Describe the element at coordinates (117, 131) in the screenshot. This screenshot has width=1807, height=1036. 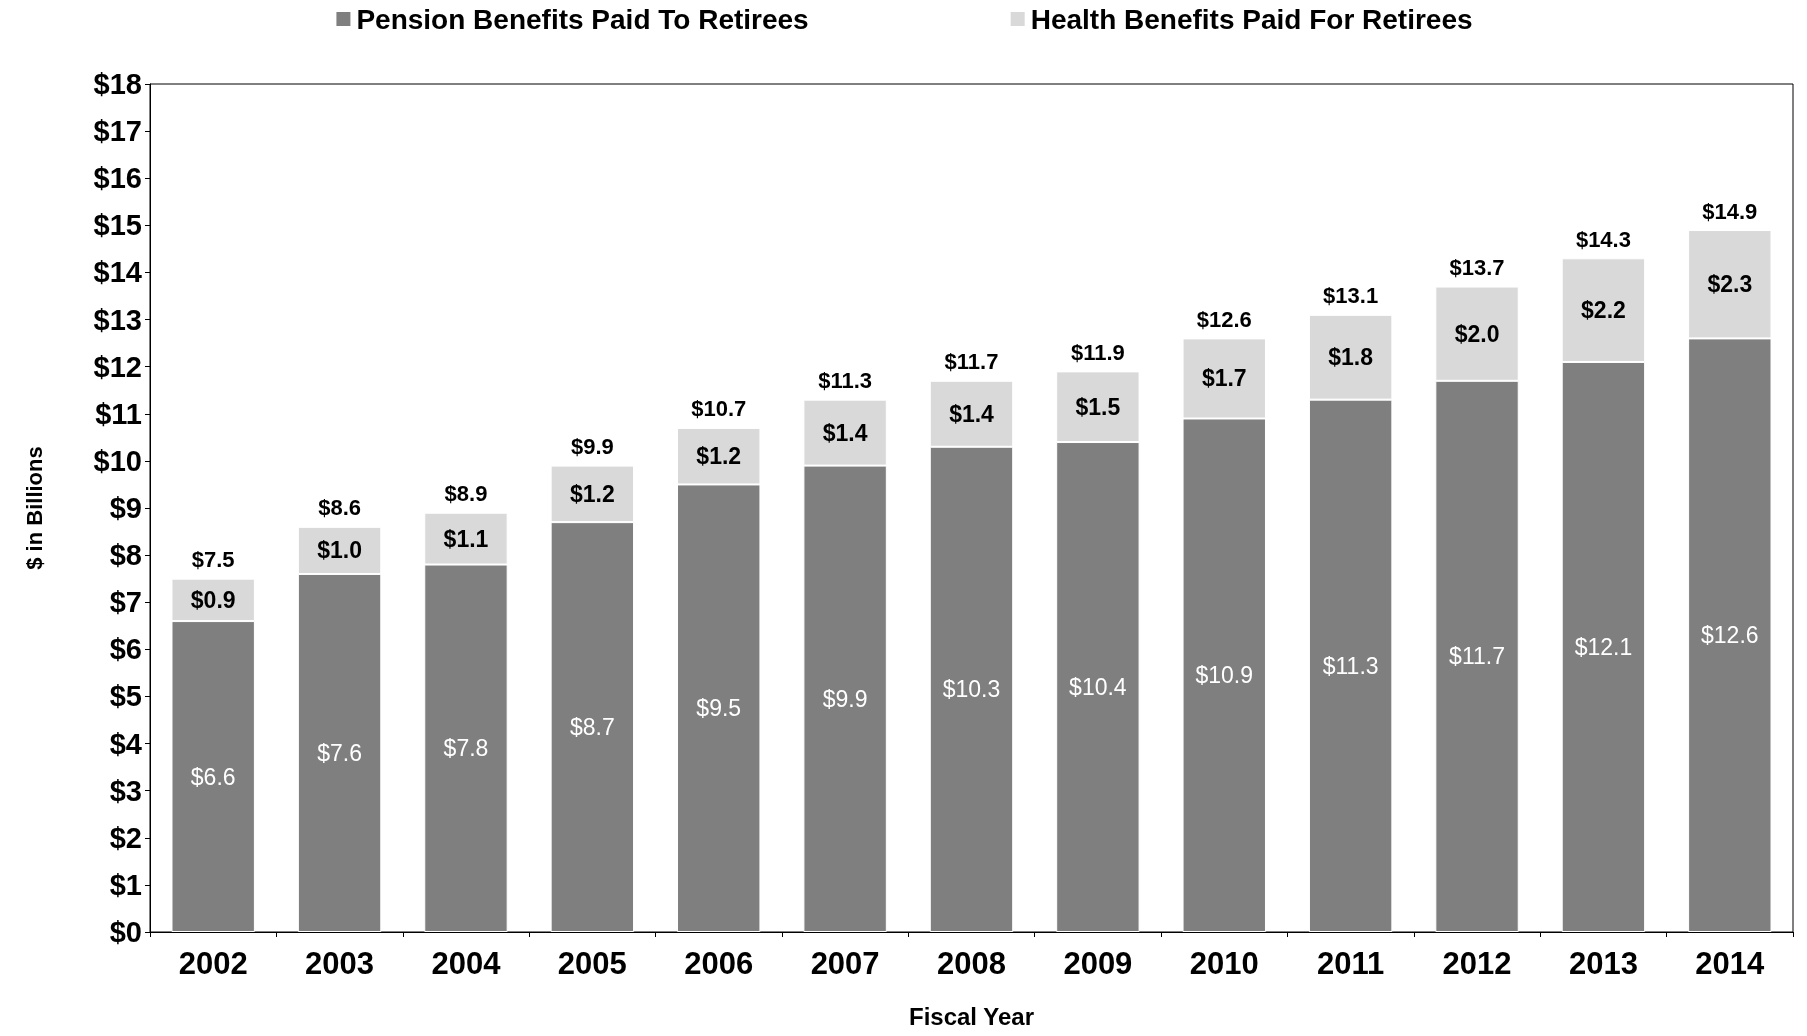
I see `y-tick-label: $17` at that location.